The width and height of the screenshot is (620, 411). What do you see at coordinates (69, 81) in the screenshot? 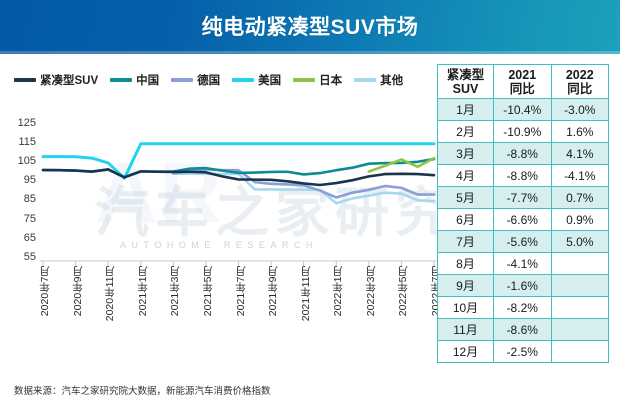
I see `legend-label: 紧凑型SUV` at bounding box center [69, 81].